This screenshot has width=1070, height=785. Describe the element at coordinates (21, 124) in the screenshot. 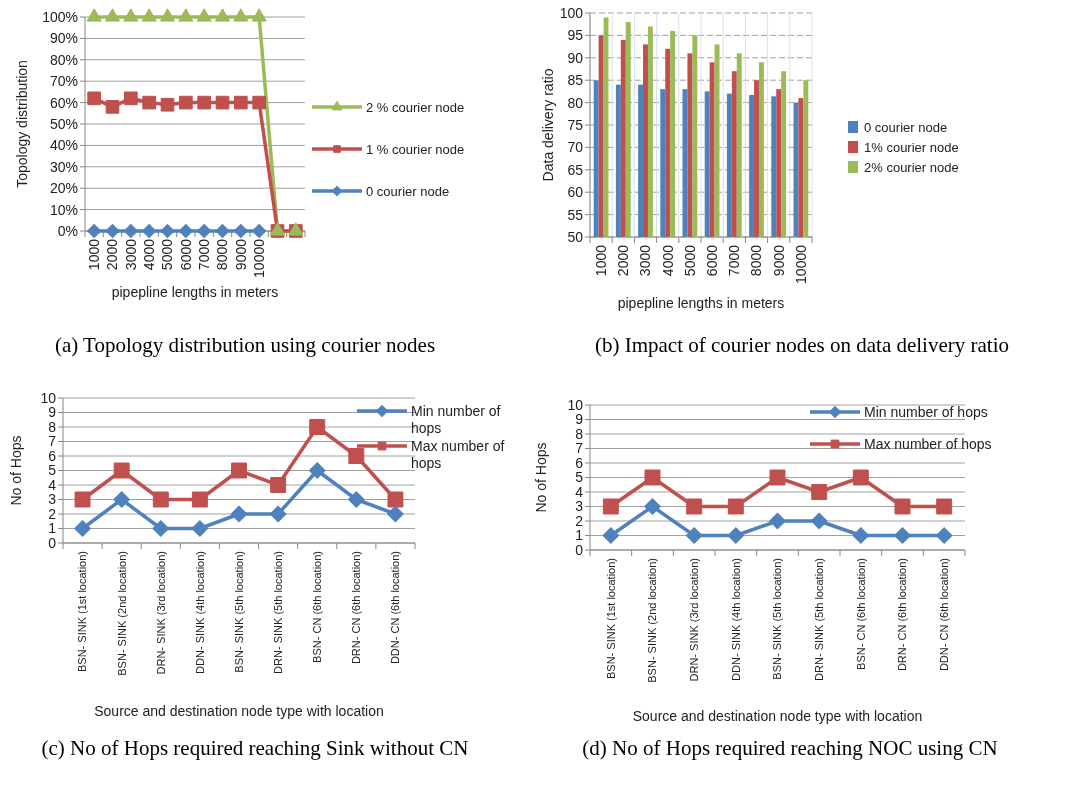

I see `y-axis-title: Topology distribution` at that location.